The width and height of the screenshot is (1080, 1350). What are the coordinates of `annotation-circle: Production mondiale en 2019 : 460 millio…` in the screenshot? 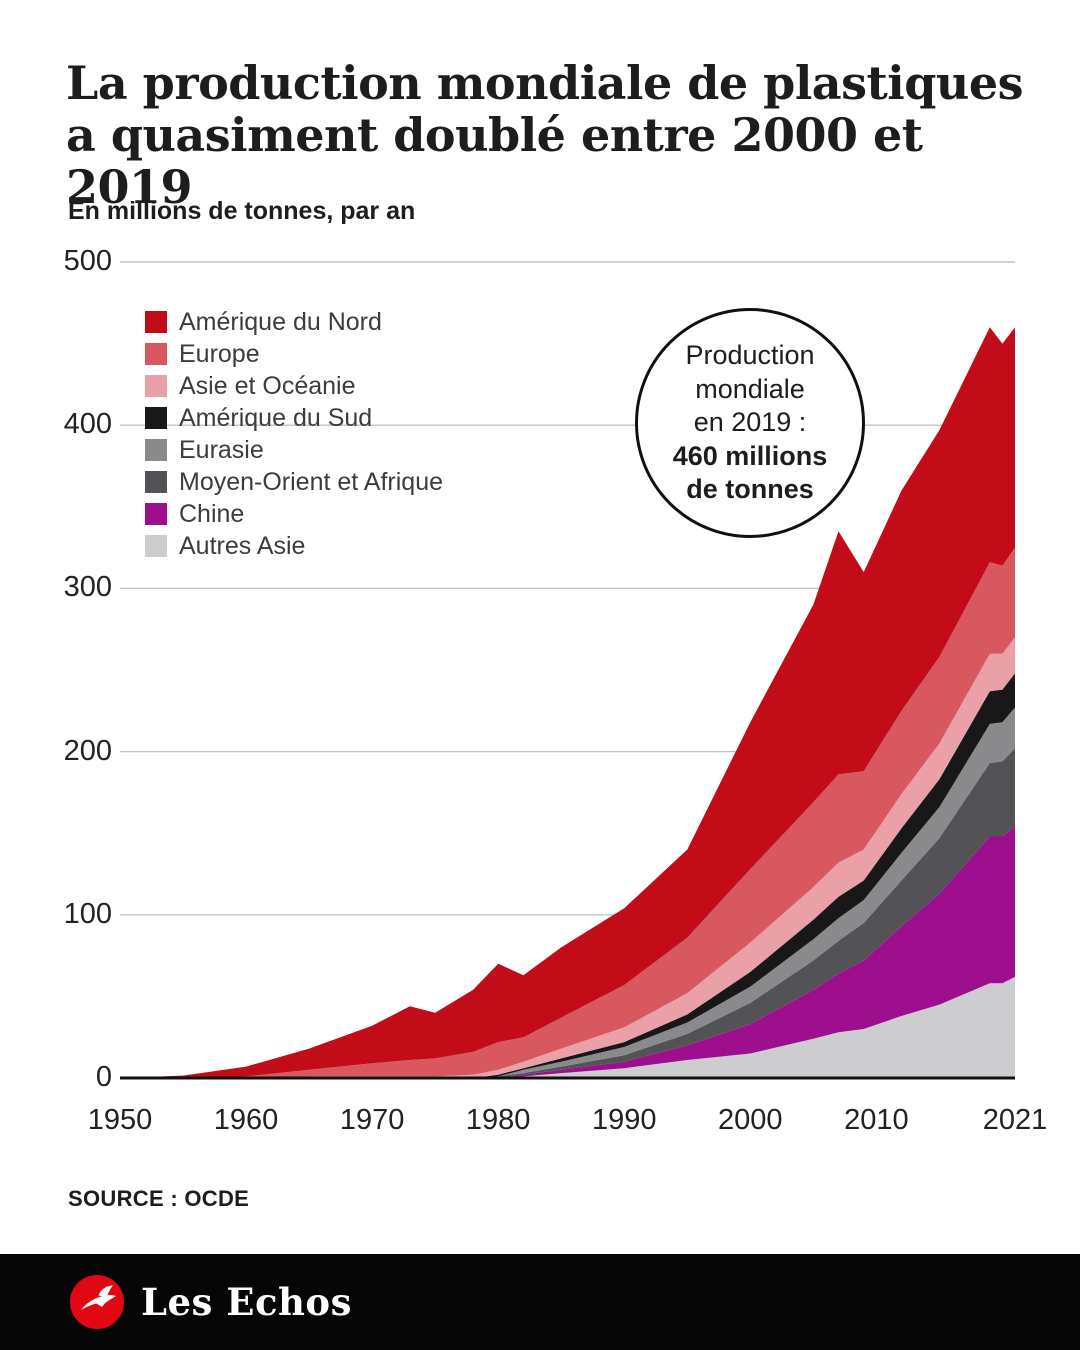 It's located at (750, 423).